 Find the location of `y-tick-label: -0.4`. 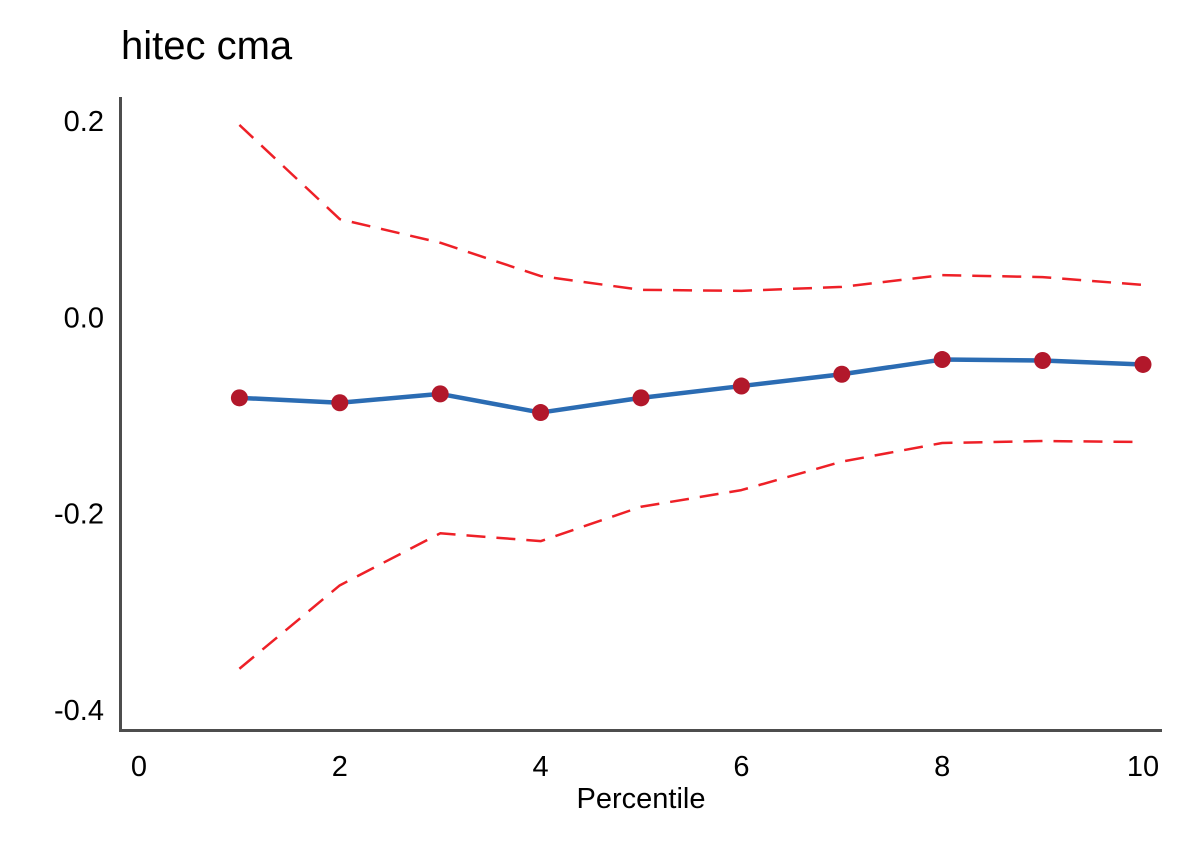

y-tick-label: -0.4 is located at coordinates (79, 711).